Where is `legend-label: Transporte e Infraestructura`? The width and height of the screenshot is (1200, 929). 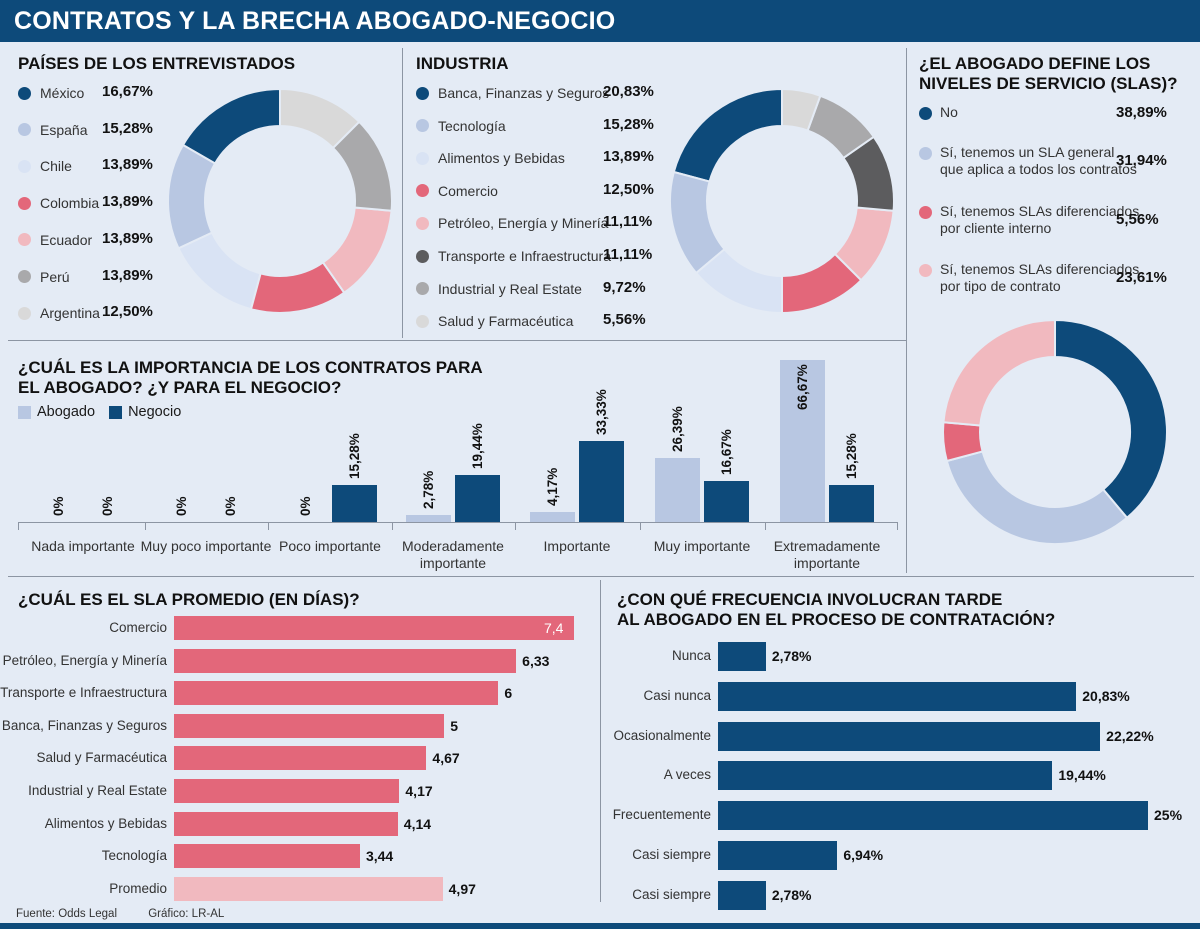 legend-label: Transporte e Infraestructura is located at coordinates (525, 256).